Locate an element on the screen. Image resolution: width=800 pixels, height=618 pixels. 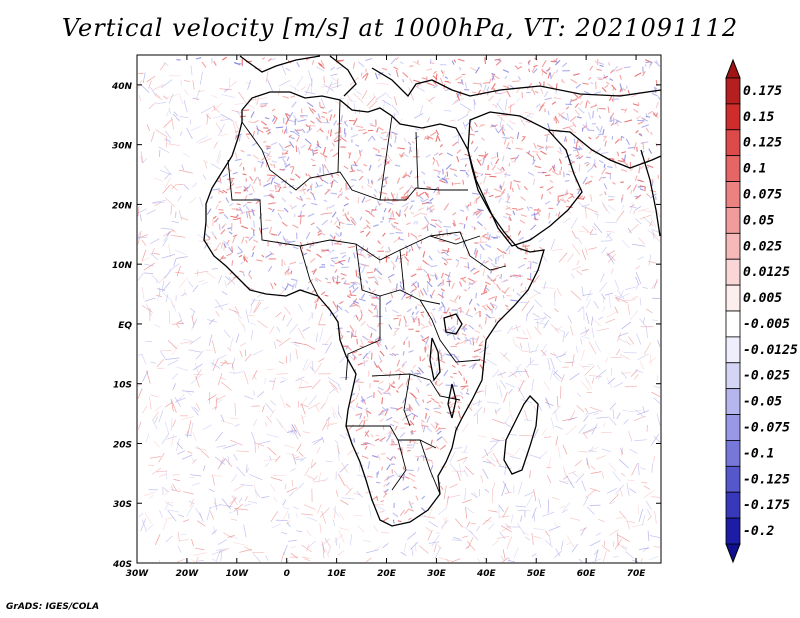
colorbar-swatch is located at coordinates (733, 350).